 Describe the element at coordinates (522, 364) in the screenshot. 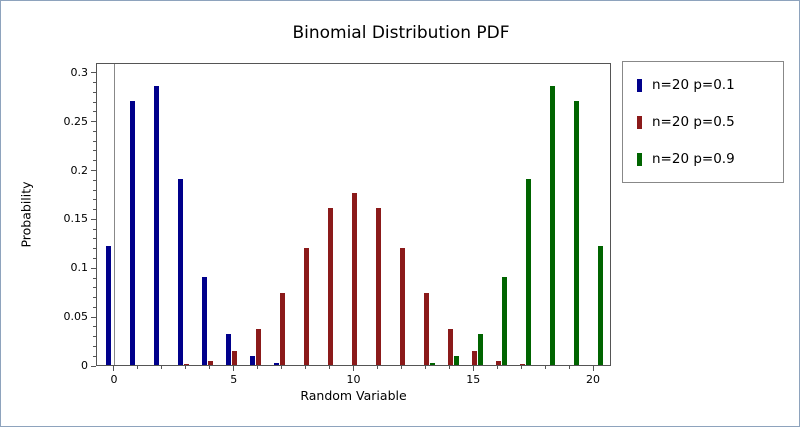

I see `bar-n-20-p-0.5-x17` at that location.